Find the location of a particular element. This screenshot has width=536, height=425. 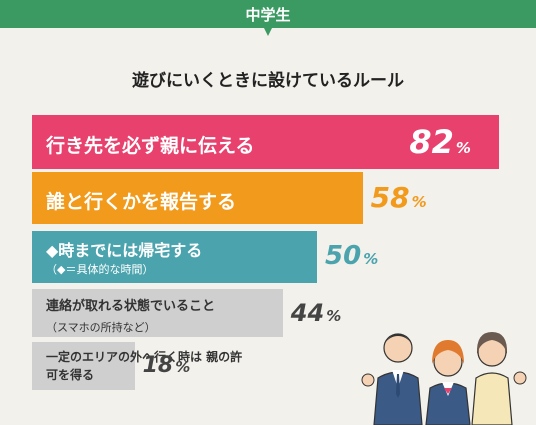

bar-value-3: 50% is located at coordinates (351, 256).